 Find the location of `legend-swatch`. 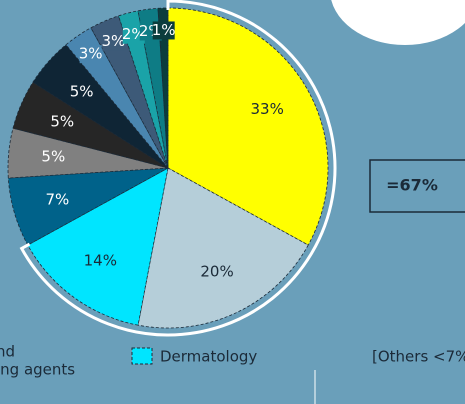

legend-swatch is located at coordinates (142, 356).